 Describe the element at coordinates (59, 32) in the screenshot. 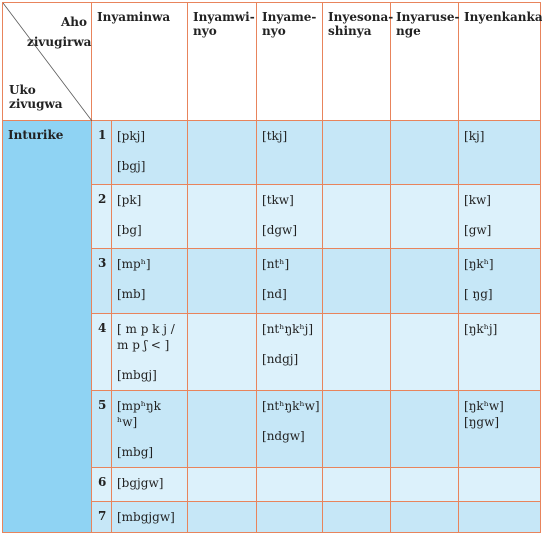

I see `corner-top: Aho zivugirwa` at that location.